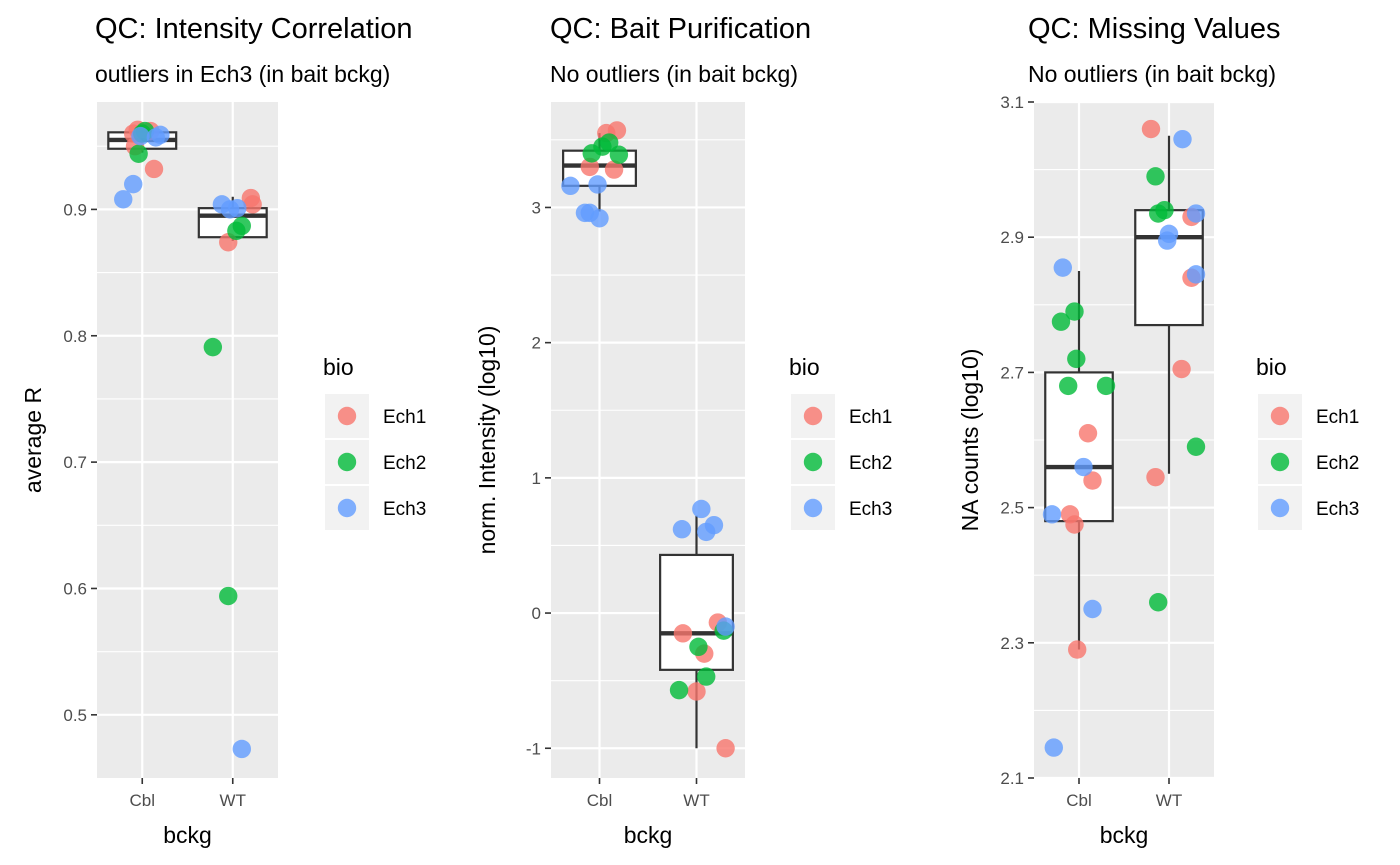 Image resolution: width=1400 pixels, height=865 pixels. Describe the element at coordinates (536, 207) in the screenshot. I see `y-tick-label: 3` at that location.